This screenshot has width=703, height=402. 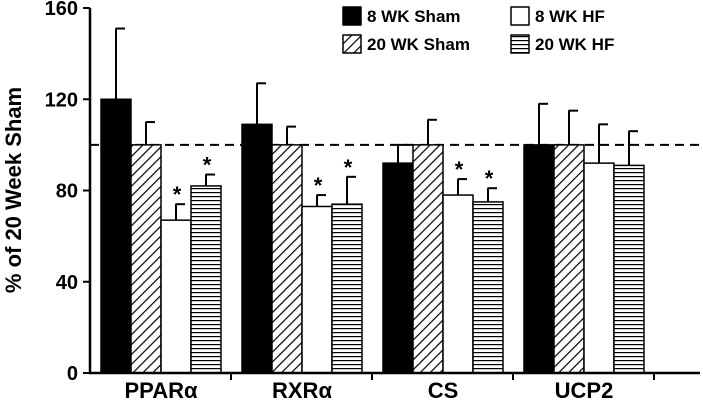 I want to click on y-tick-label: 80, so click(x=67, y=192).